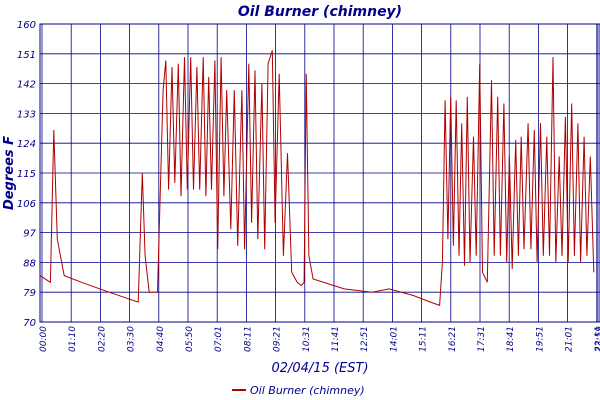 The width and height of the screenshot is (600, 400). Describe the element at coordinates (102, 339) in the screenshot. I see `x-tick-label: 02:20` at that location.